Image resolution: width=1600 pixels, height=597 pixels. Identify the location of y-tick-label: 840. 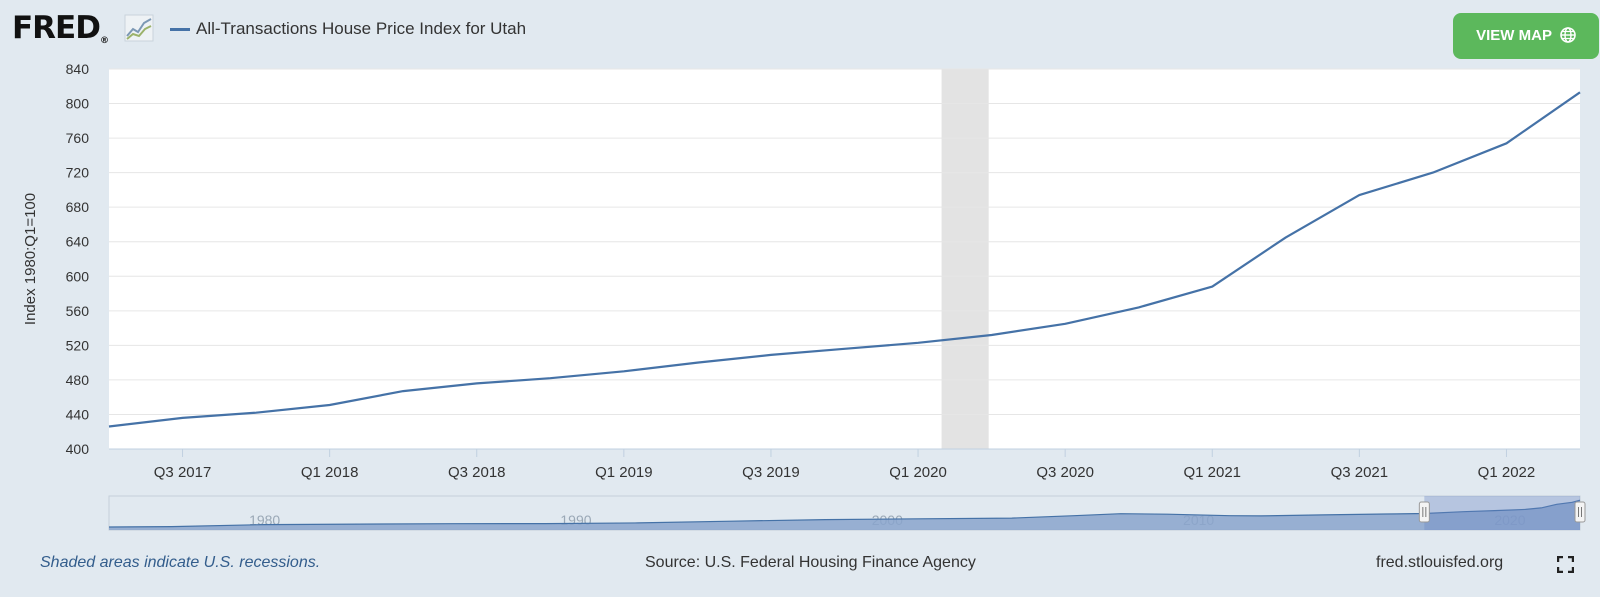
(78, 69).